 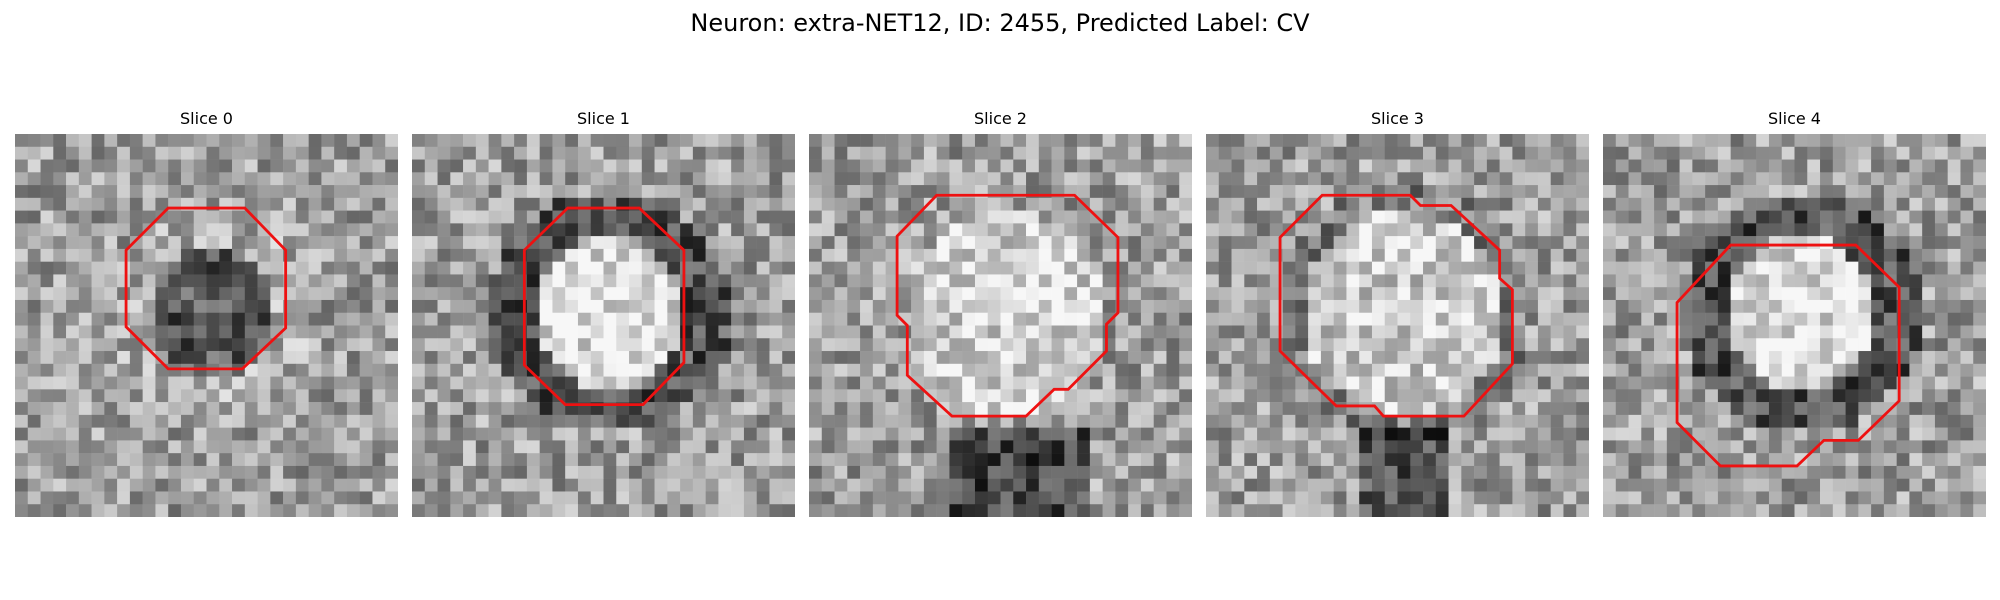 What do you see at coordinates (206, 118) in the screenshot?
I see `slice-title-0: Slice 0` at bounding box center [206, 118].